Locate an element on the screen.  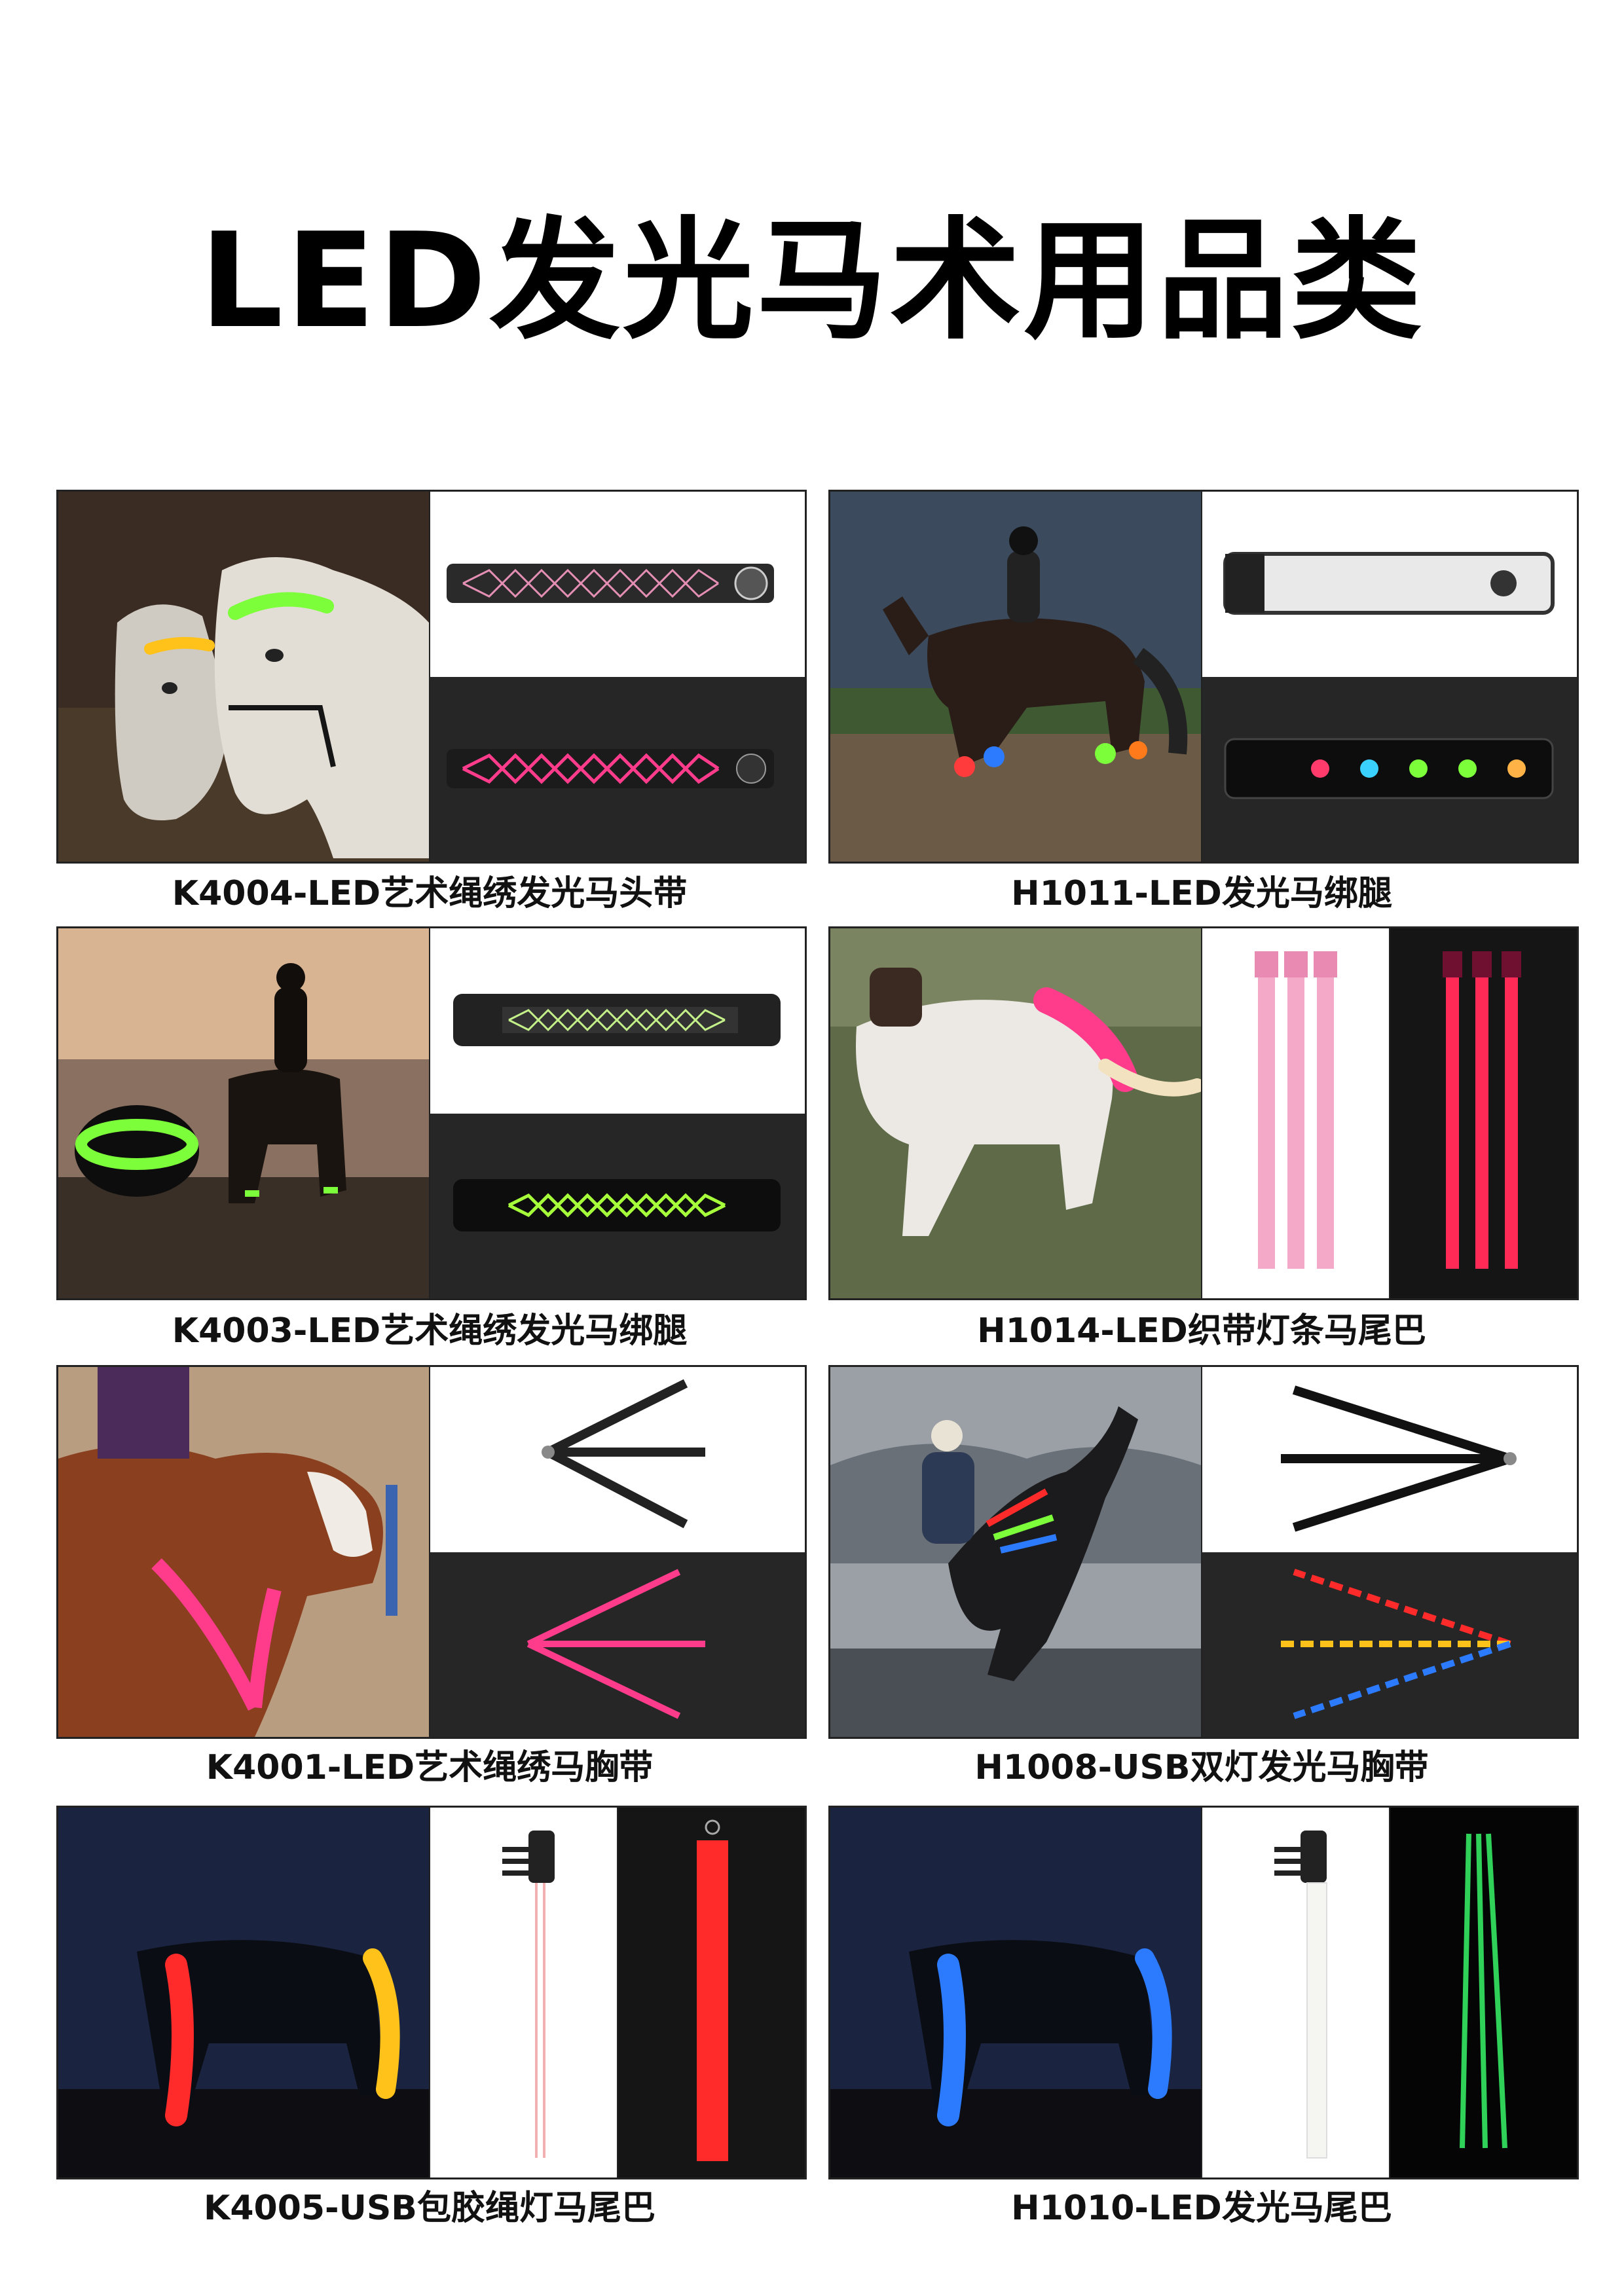
beach-rider-photo is located at coordinates (243, 1113).